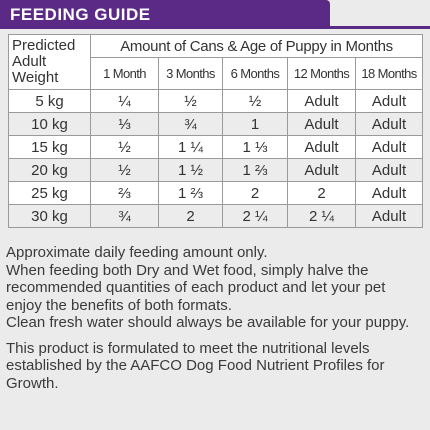  Describe the element at coordinates (190, 170) in the screenshot. I see `amount-cell: 1 ½` at that location.